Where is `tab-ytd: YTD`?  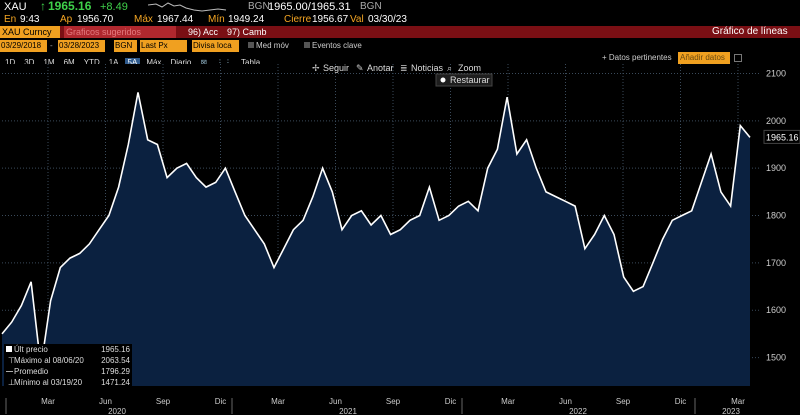 tab-ytd: YTD is located at coordinates (91, 62).